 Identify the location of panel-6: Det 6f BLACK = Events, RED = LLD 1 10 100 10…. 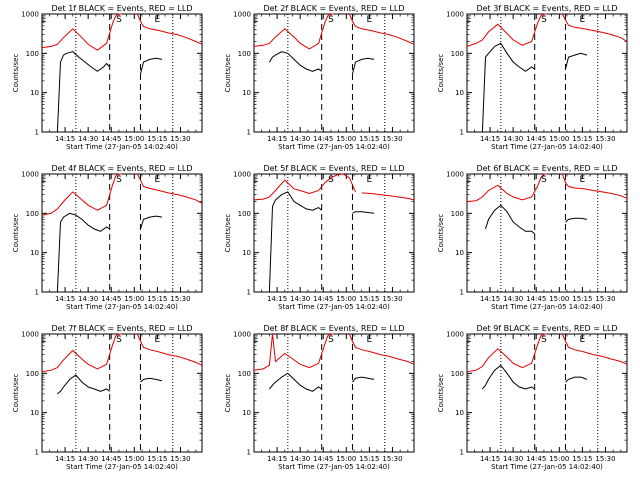
(532, 237).